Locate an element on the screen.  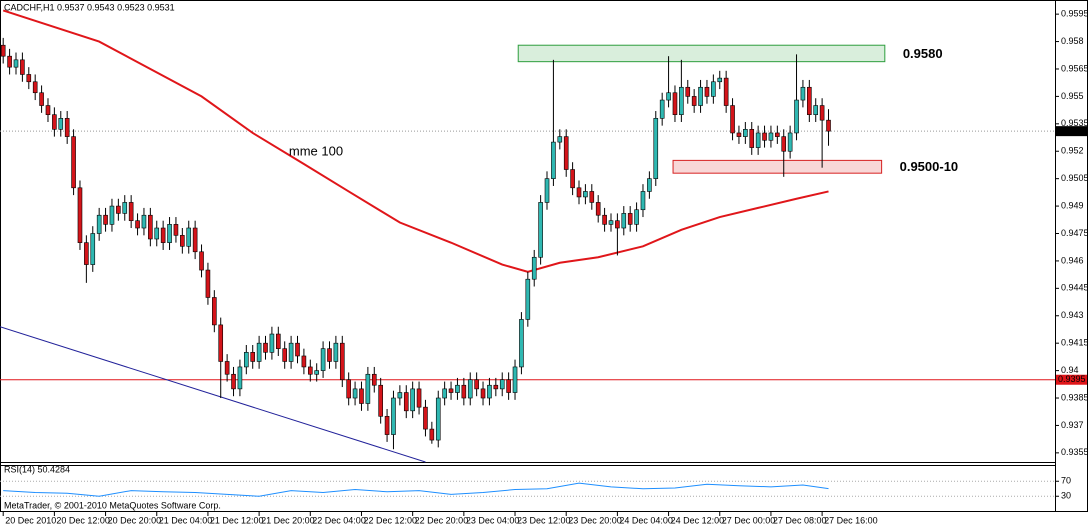
x-tick-label: 21 Dec 20:00 is located at coordinates (288, 520).